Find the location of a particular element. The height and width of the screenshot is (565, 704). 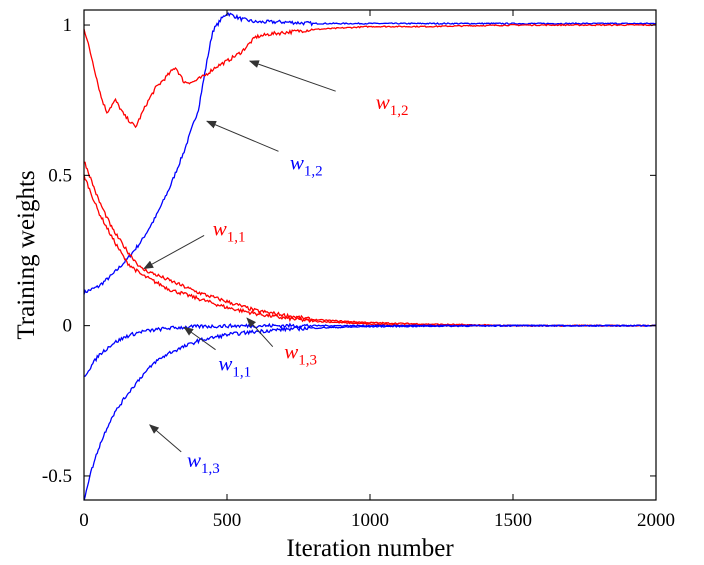

y-axis-title: Training weights is located at coordinates (26, 254).